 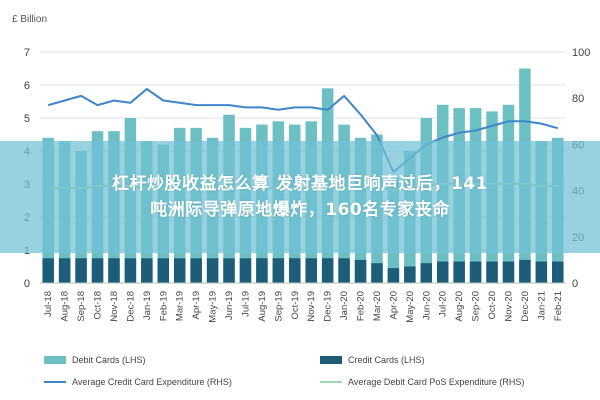 I want to click on left-axis-unit: £ Billion, so click(x=29, y=19).